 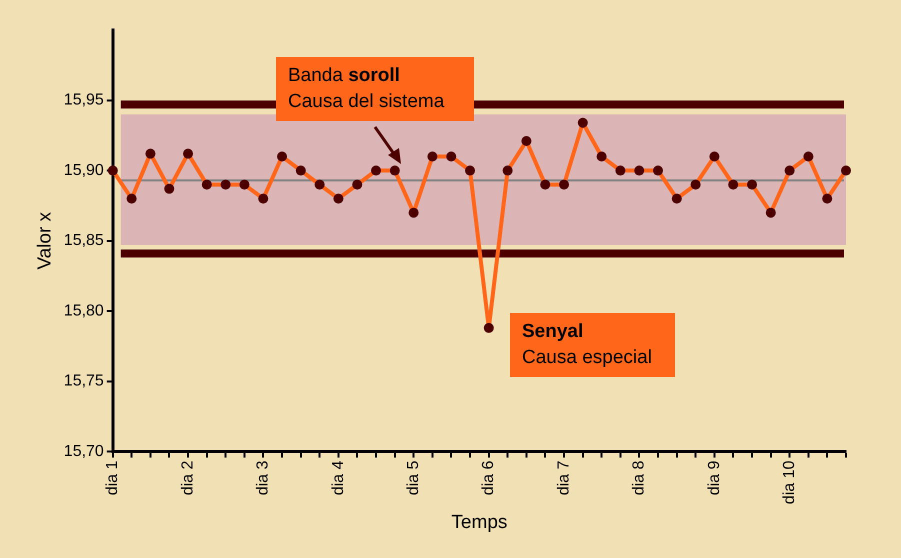 What do you see at coordinates (84, 170) in the screenshot?
I see `y-tick-label: 15,90` at bounding box center [84, 170].